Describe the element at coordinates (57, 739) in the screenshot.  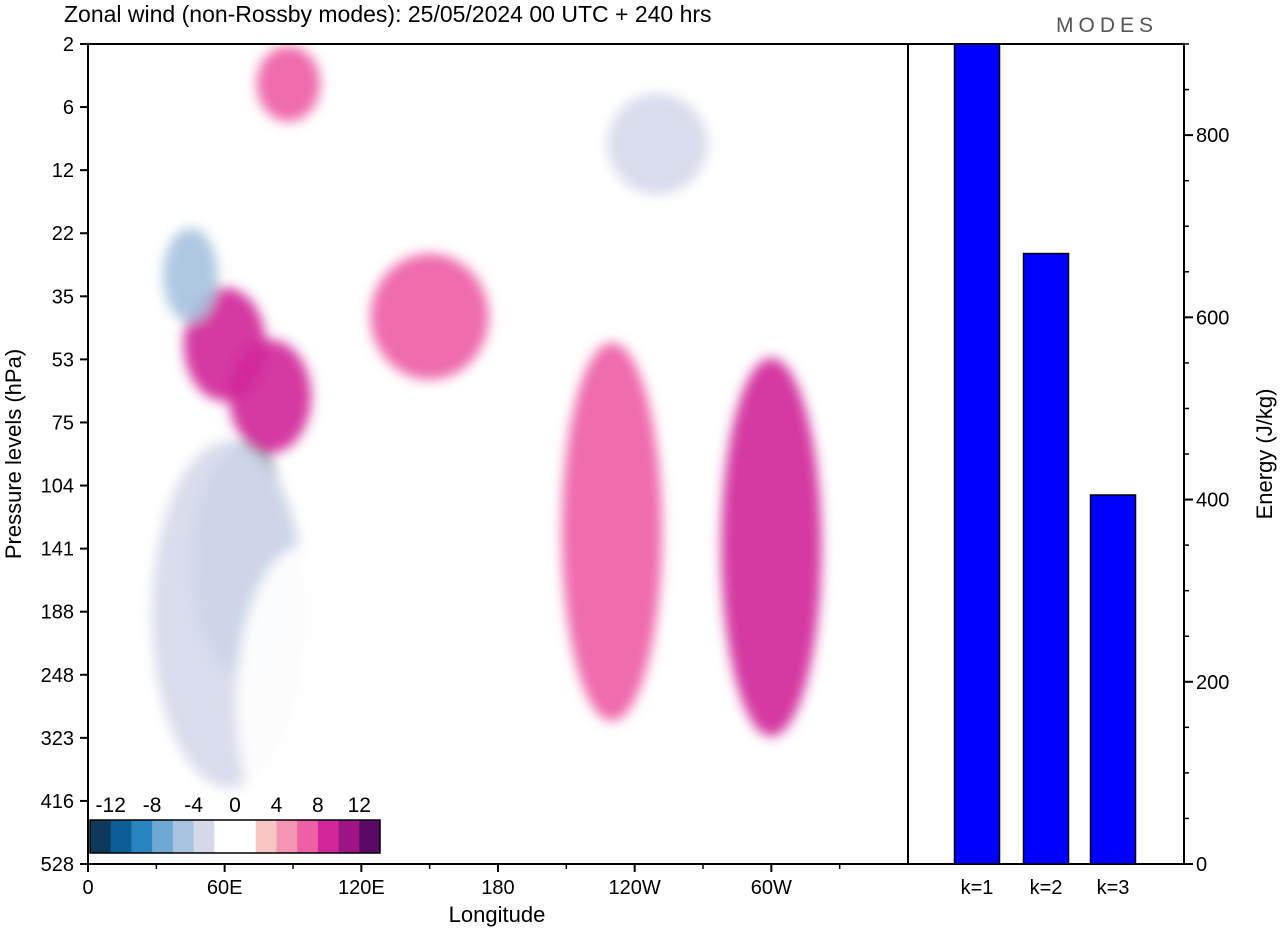
I see `y-tick-label: 323` at that location.